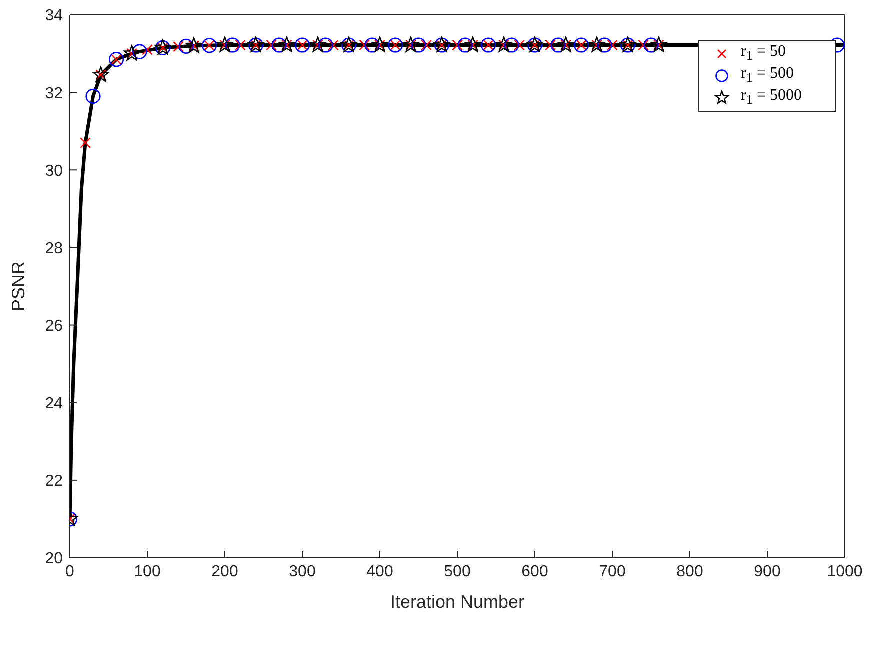 This screenshot has width=874, height=656. Describe the element at coordinates (70, 571) in the screenshot. I see `x-tick-label: 0` at that location.